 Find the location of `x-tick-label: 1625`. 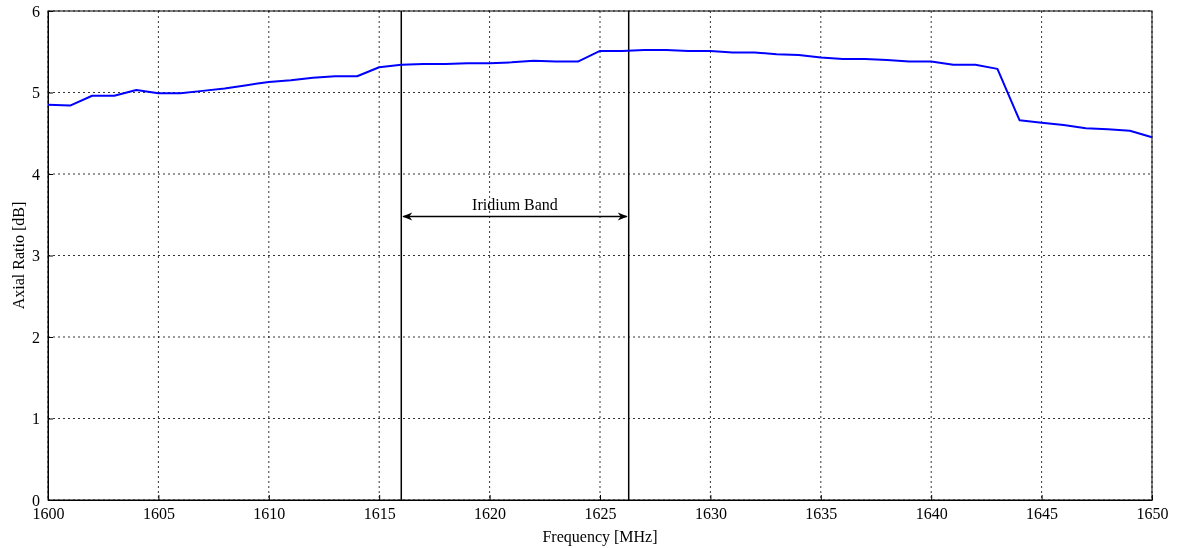

x-tick-label: 1625 is located at coordinates (600, 514).